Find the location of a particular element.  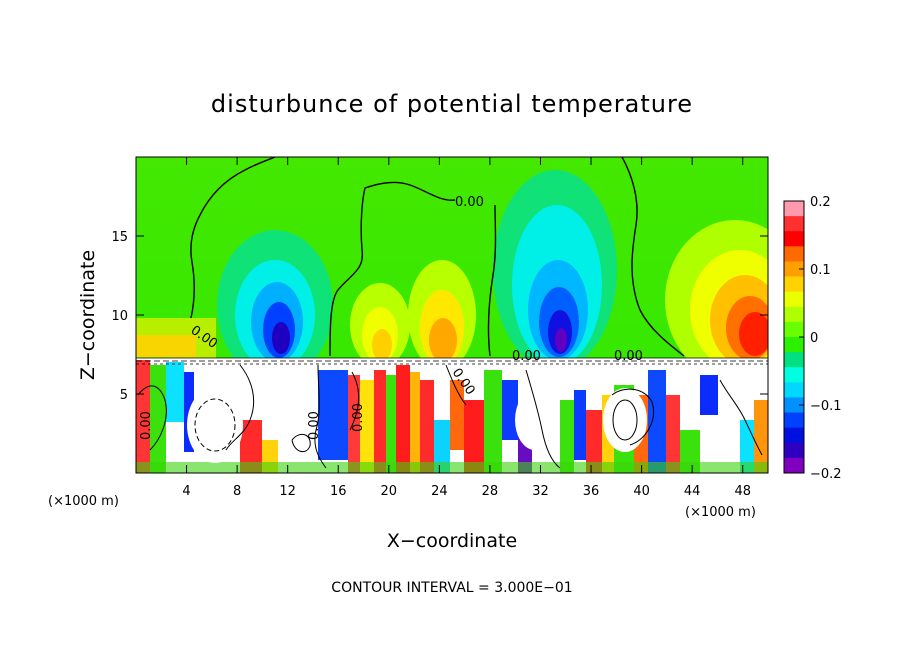

colorbar-tick-label: 0.2 is located at coordinates (820, 202).